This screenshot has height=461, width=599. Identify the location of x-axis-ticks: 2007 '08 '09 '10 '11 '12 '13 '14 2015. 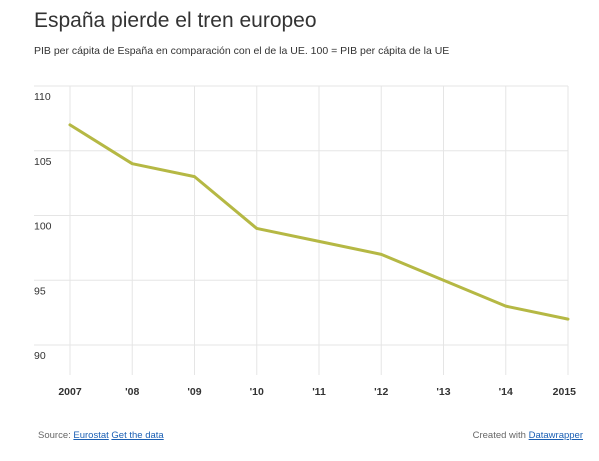
(317, 392).